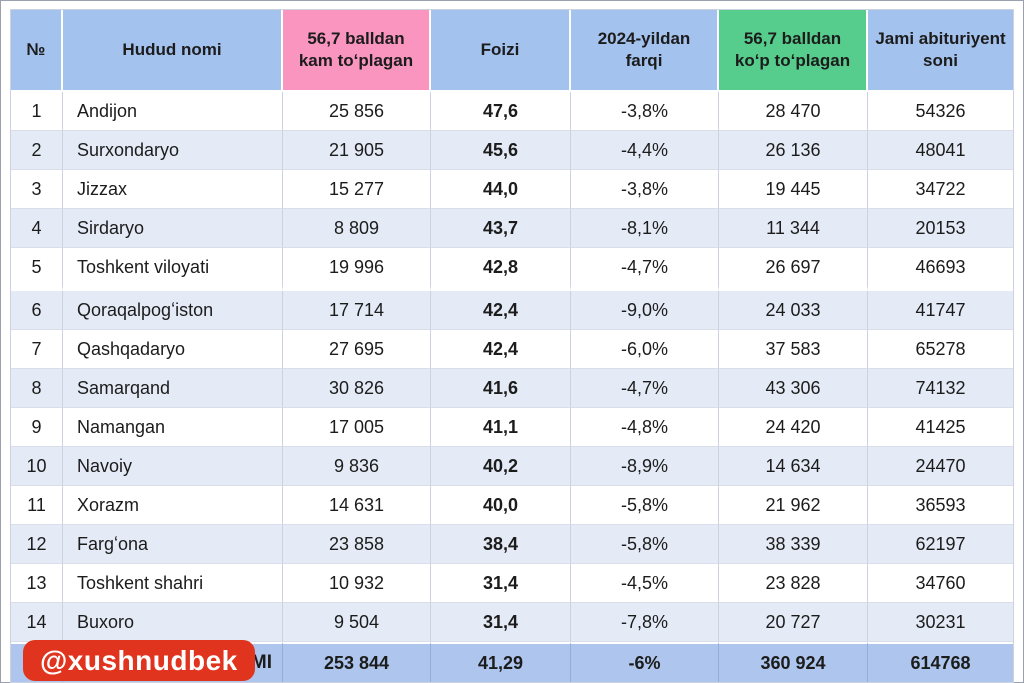 The image size is (1024, 683). Describe the element at coordinates (173, 150) in the screenshot. I see `cell-region: Surxondaryo` at that location.